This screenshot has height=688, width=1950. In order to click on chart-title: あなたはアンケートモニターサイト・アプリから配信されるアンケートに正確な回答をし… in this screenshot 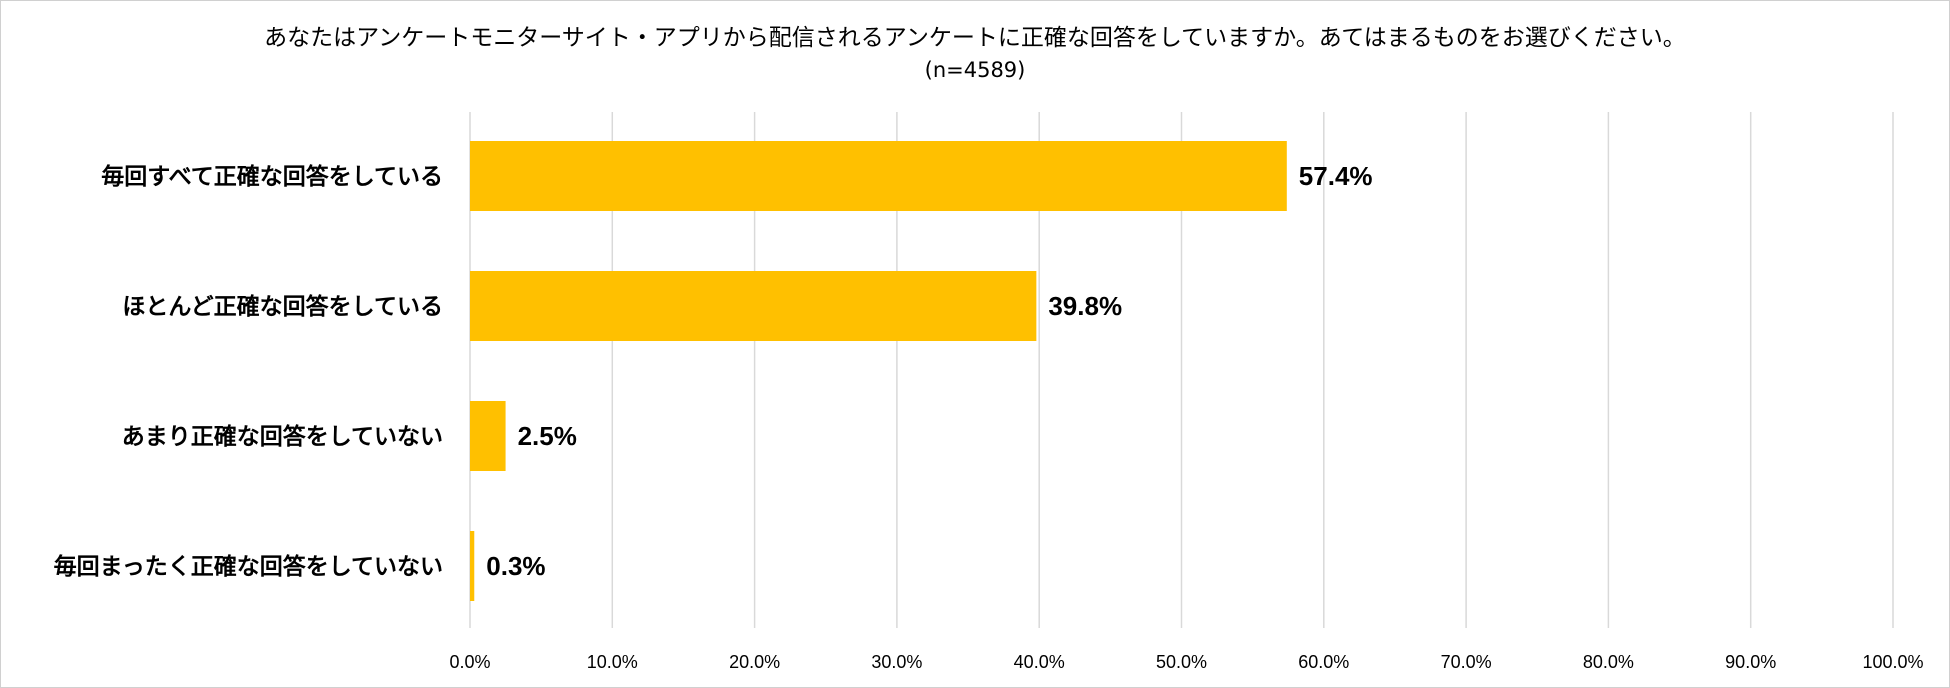, I will do `click(975, 38)`.